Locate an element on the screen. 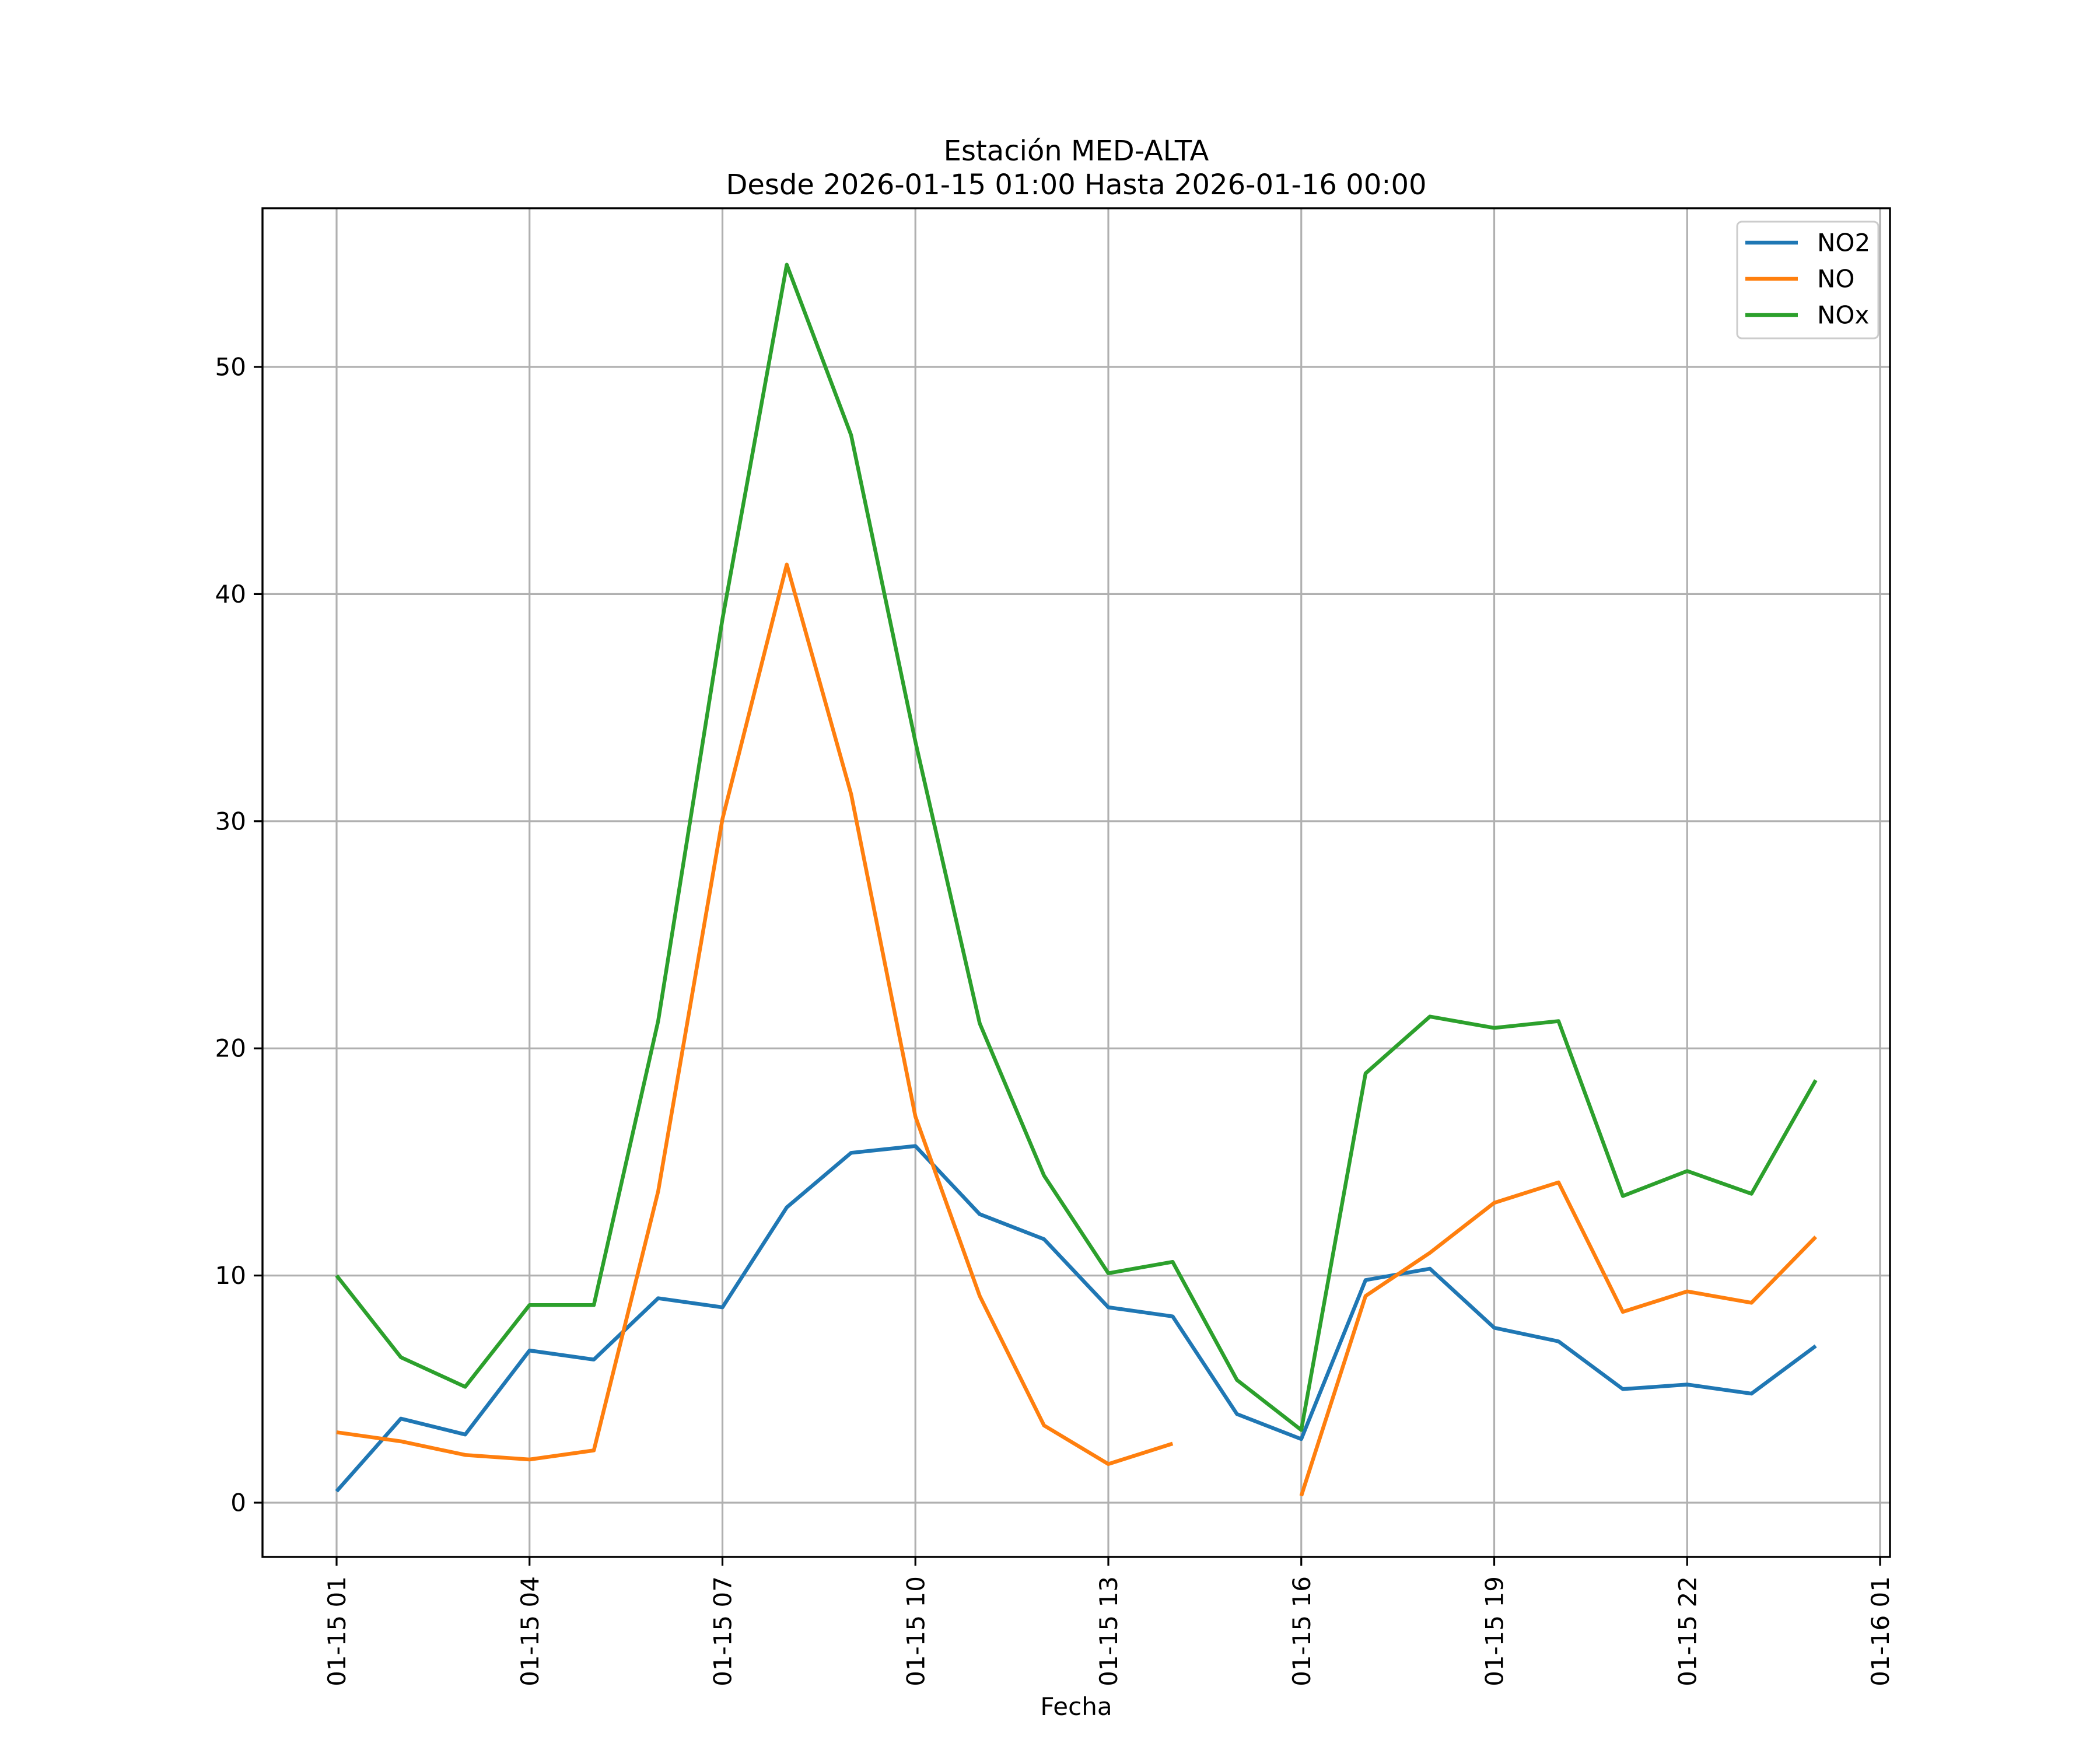 The image size is (2100, 1750). series-line-NO is located at coordinates (1559, 1338).